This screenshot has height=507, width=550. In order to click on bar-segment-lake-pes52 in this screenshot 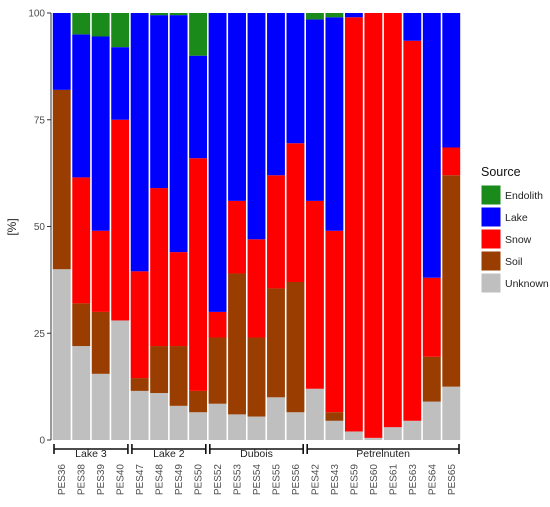, I will do `click(217, 162)`.